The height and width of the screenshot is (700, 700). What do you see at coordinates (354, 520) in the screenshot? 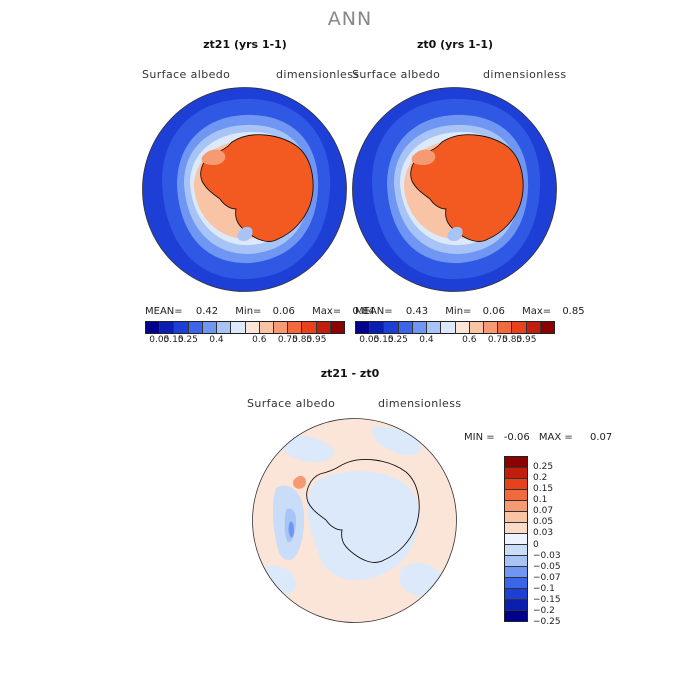
I see `polar-map-difference` at bounding box center [354, 520].